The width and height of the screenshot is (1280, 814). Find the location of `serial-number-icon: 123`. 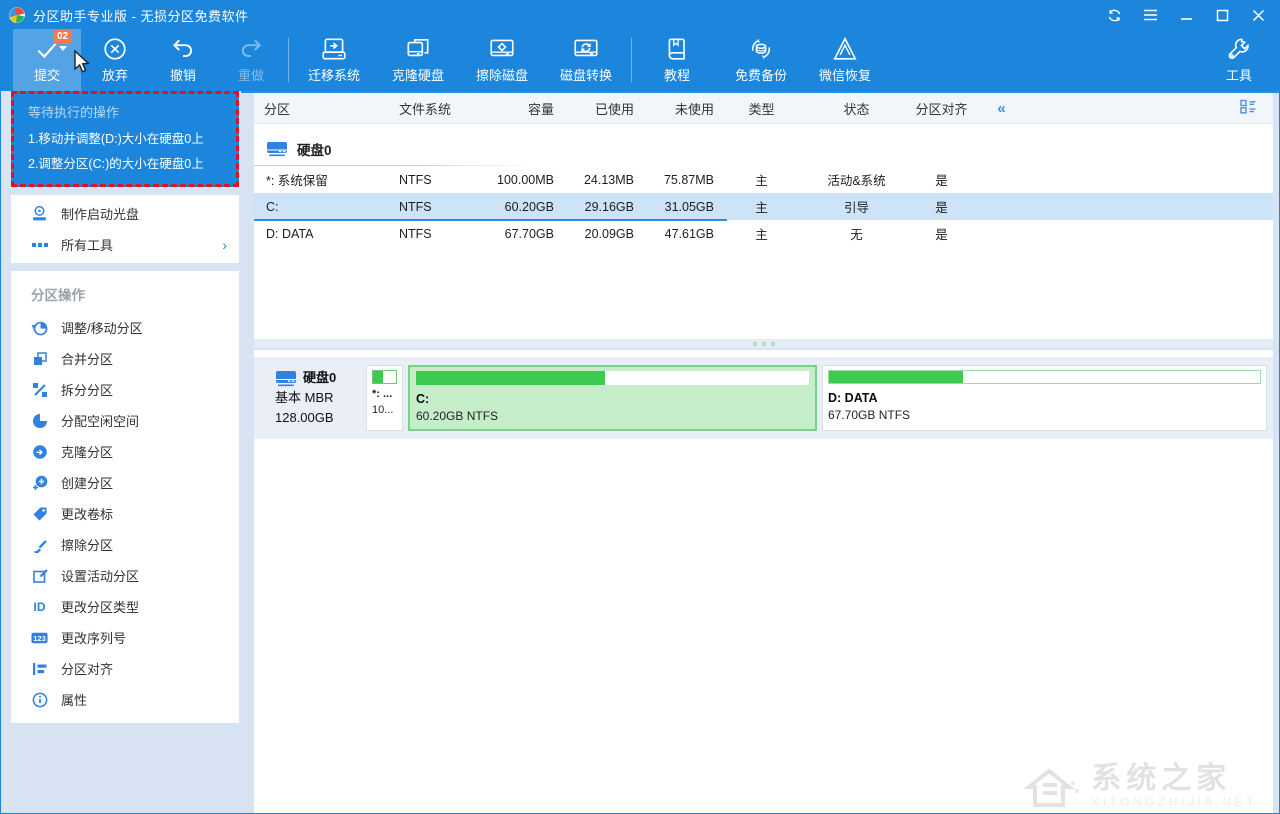

serial-number-icon: 123 is located at coordinates (39, 637).